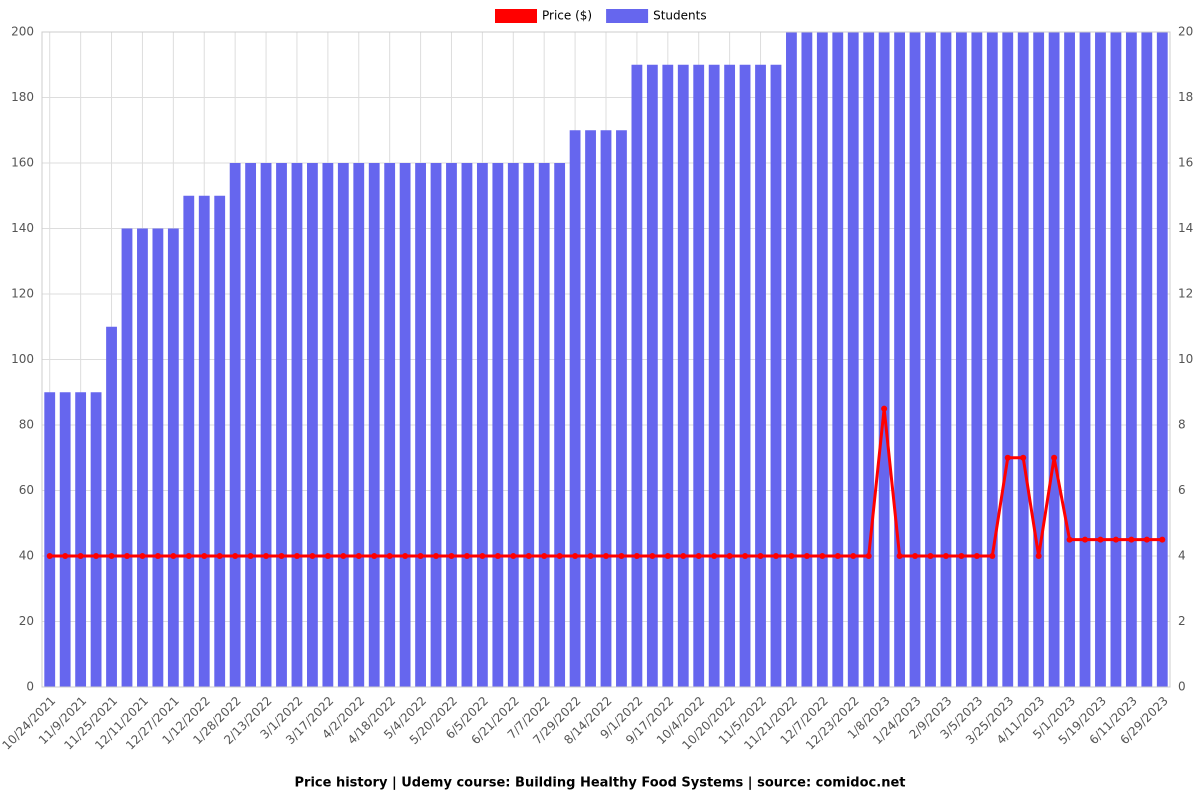 The height and width of the screenshot is (804, 1200). Describe the element at coordinates (1182, 556) in the screenshot. I see `y2-tick-label: 4` at that location.